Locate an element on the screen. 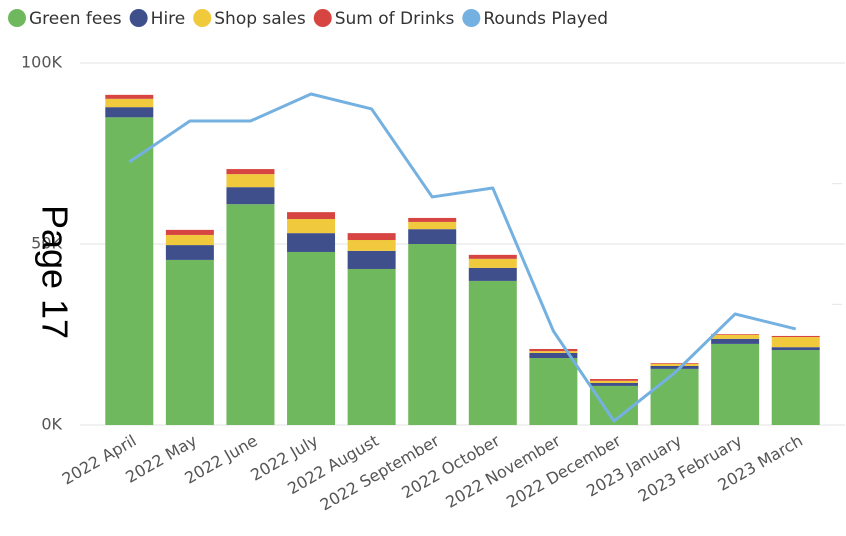 The image size is (846, 536). annotation: Page 17 is located at coordinates (54, 272).